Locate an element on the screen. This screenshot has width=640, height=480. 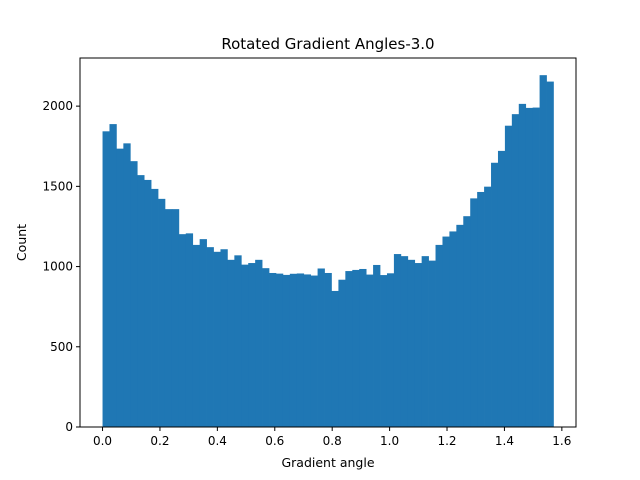
x-tick-label: 1.6 is located at coordinates (561, 441).